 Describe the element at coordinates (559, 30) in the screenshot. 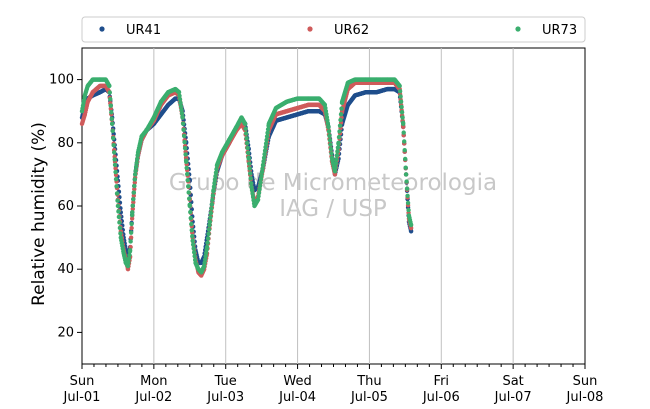

I see `legend-label-ur73: UR73` at that location.